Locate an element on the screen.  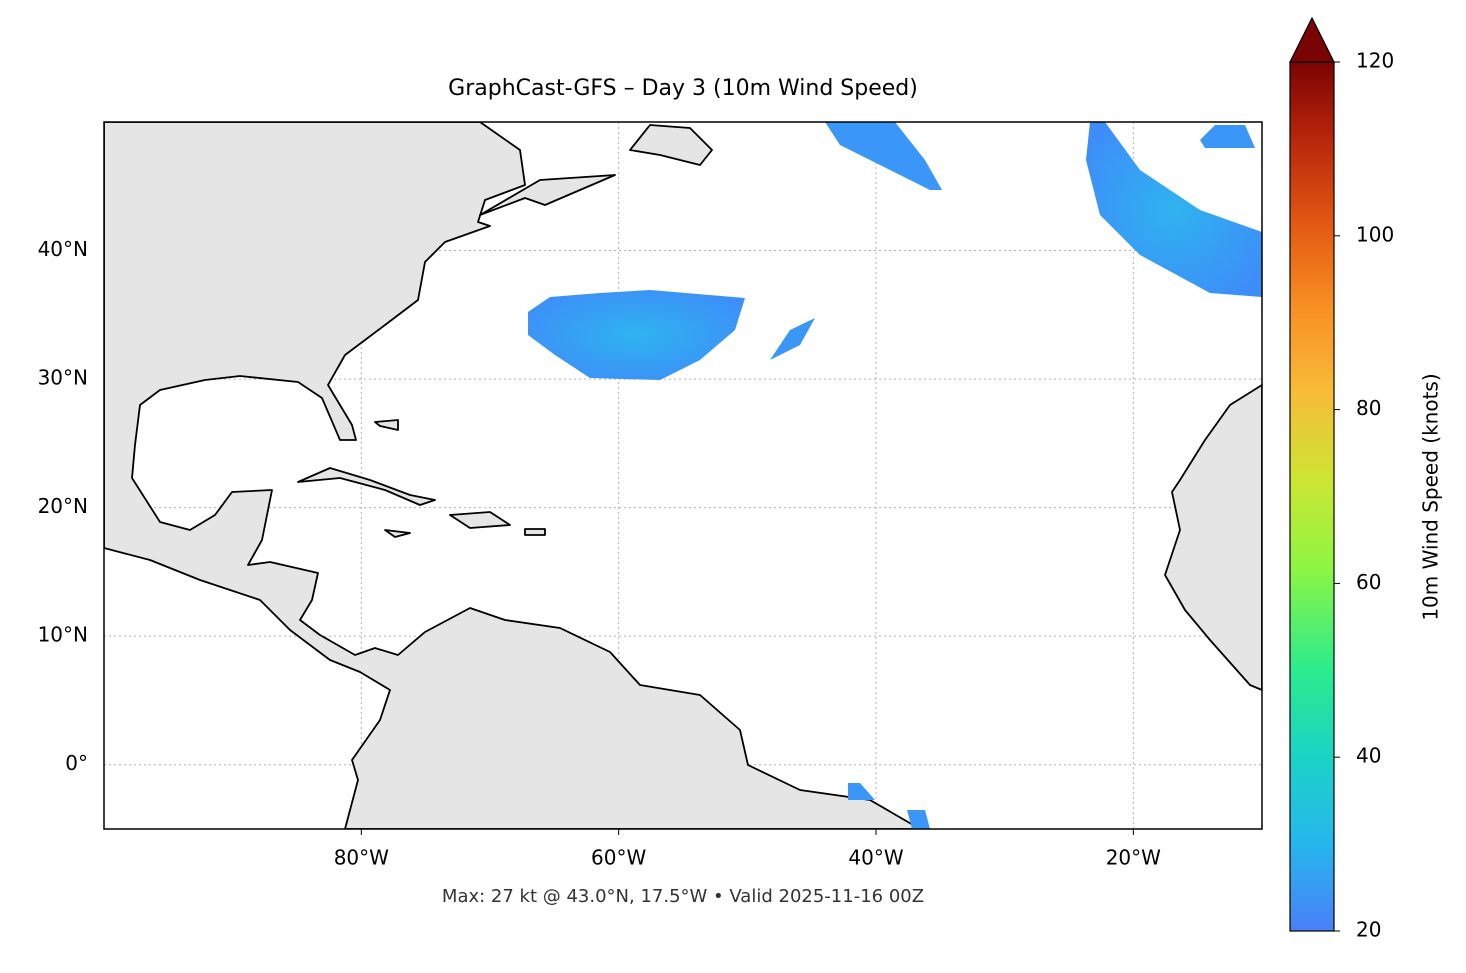
newfoundland is located at coordinates (671, 145).